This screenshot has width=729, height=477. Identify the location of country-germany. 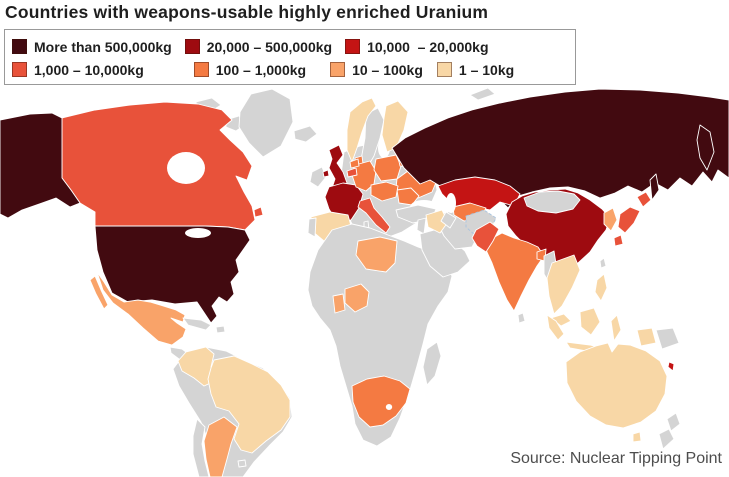
(364, 176).